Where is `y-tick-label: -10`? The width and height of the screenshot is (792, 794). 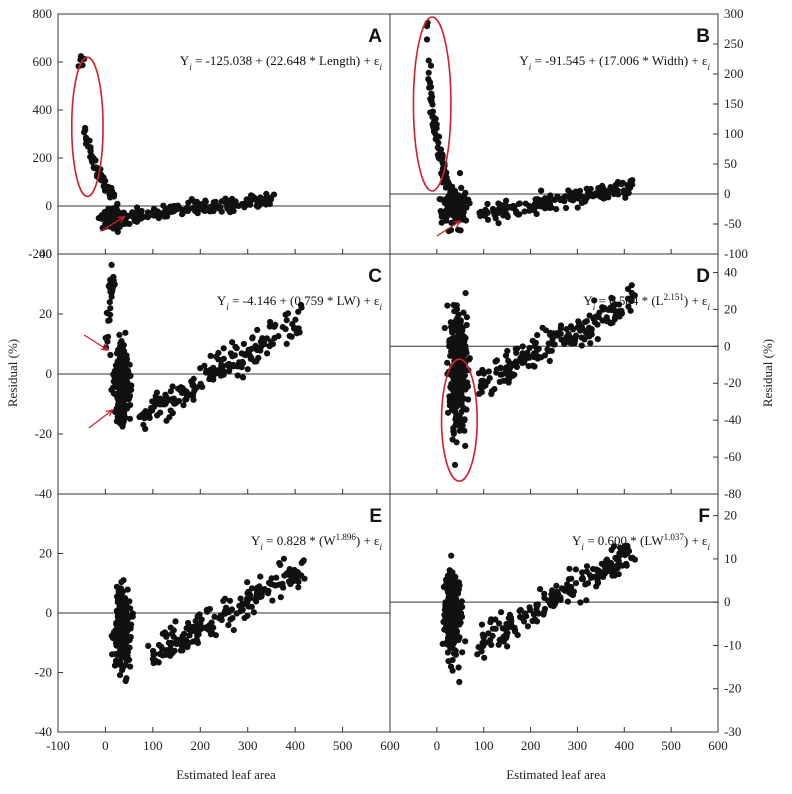 y-tick-label: -10 is located at coordinates (732, 644).